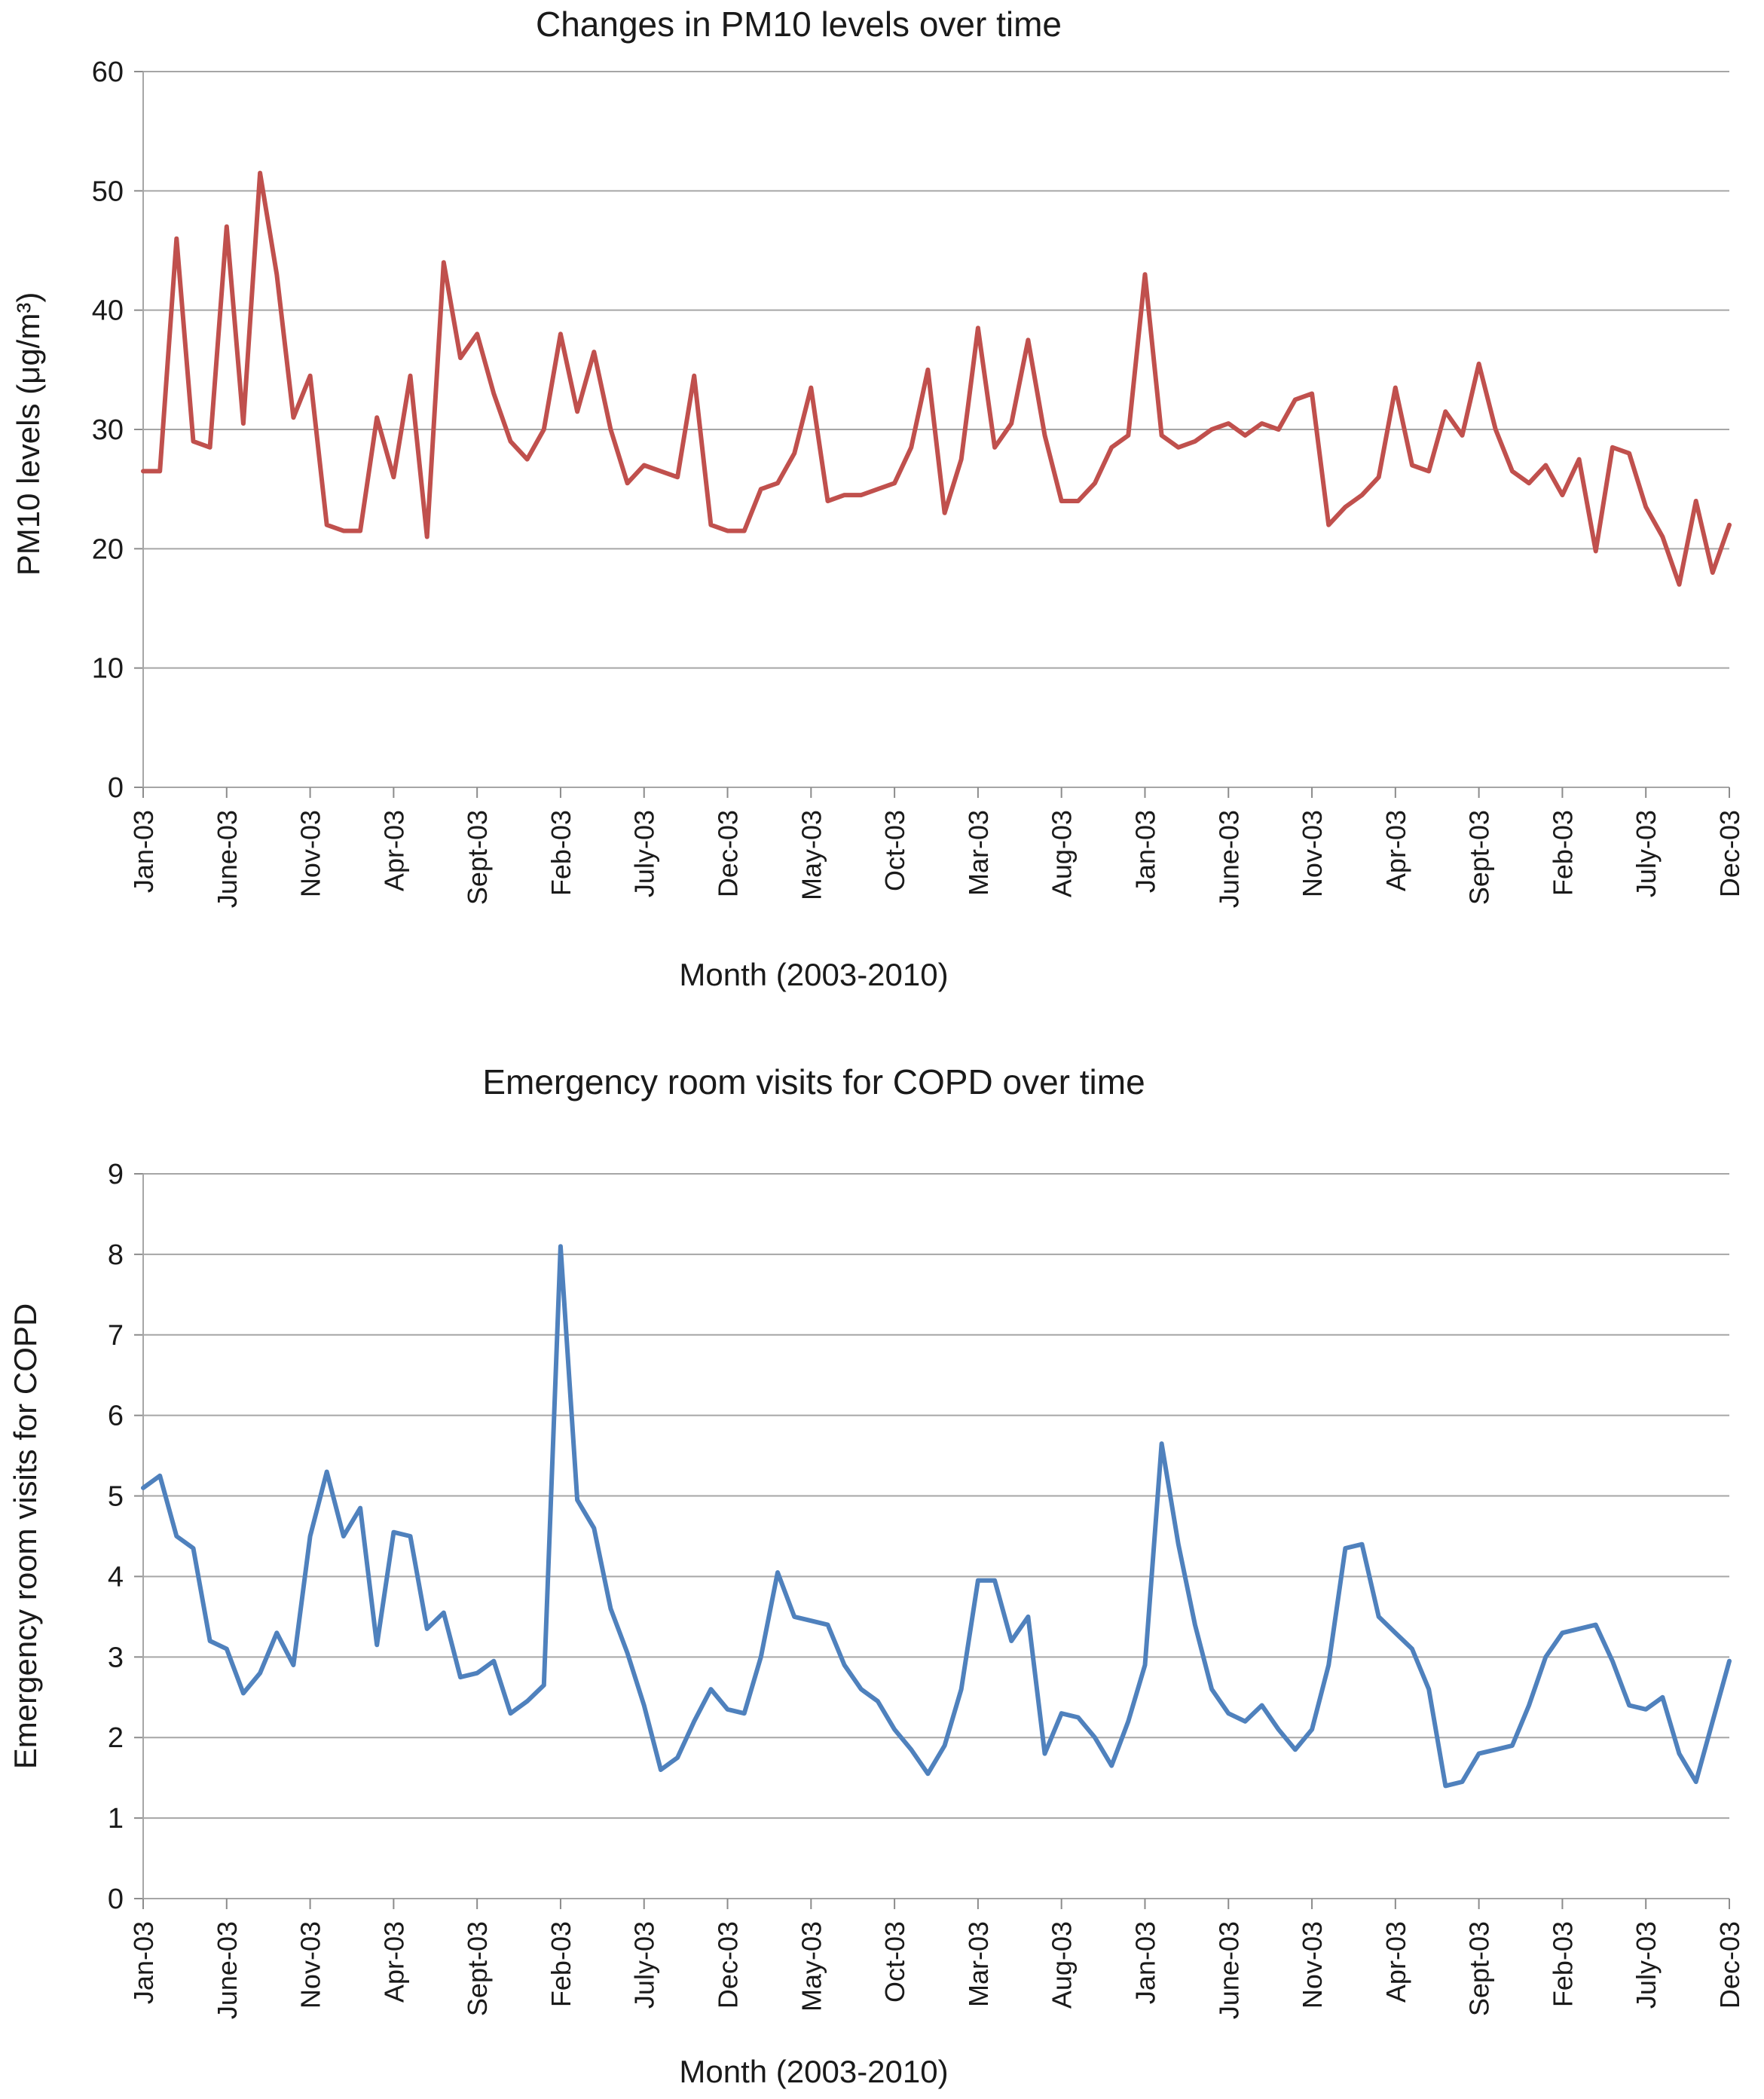  I want to click on pm10-y-axis-title: PM10 levels (μg/m³), so click(28, 434).